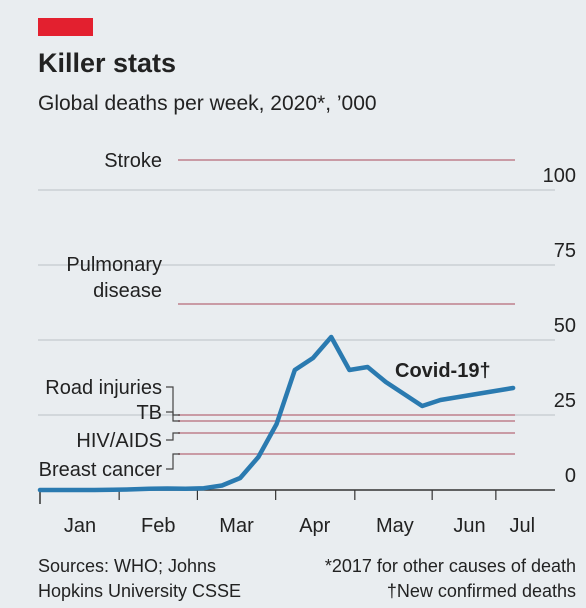 The height and width of the screenshot is (608, 586). What do you see at coordinates (80, 526) in the screenshot?
I see `x-tick-label: Jan` at bounding box center [80, 526].